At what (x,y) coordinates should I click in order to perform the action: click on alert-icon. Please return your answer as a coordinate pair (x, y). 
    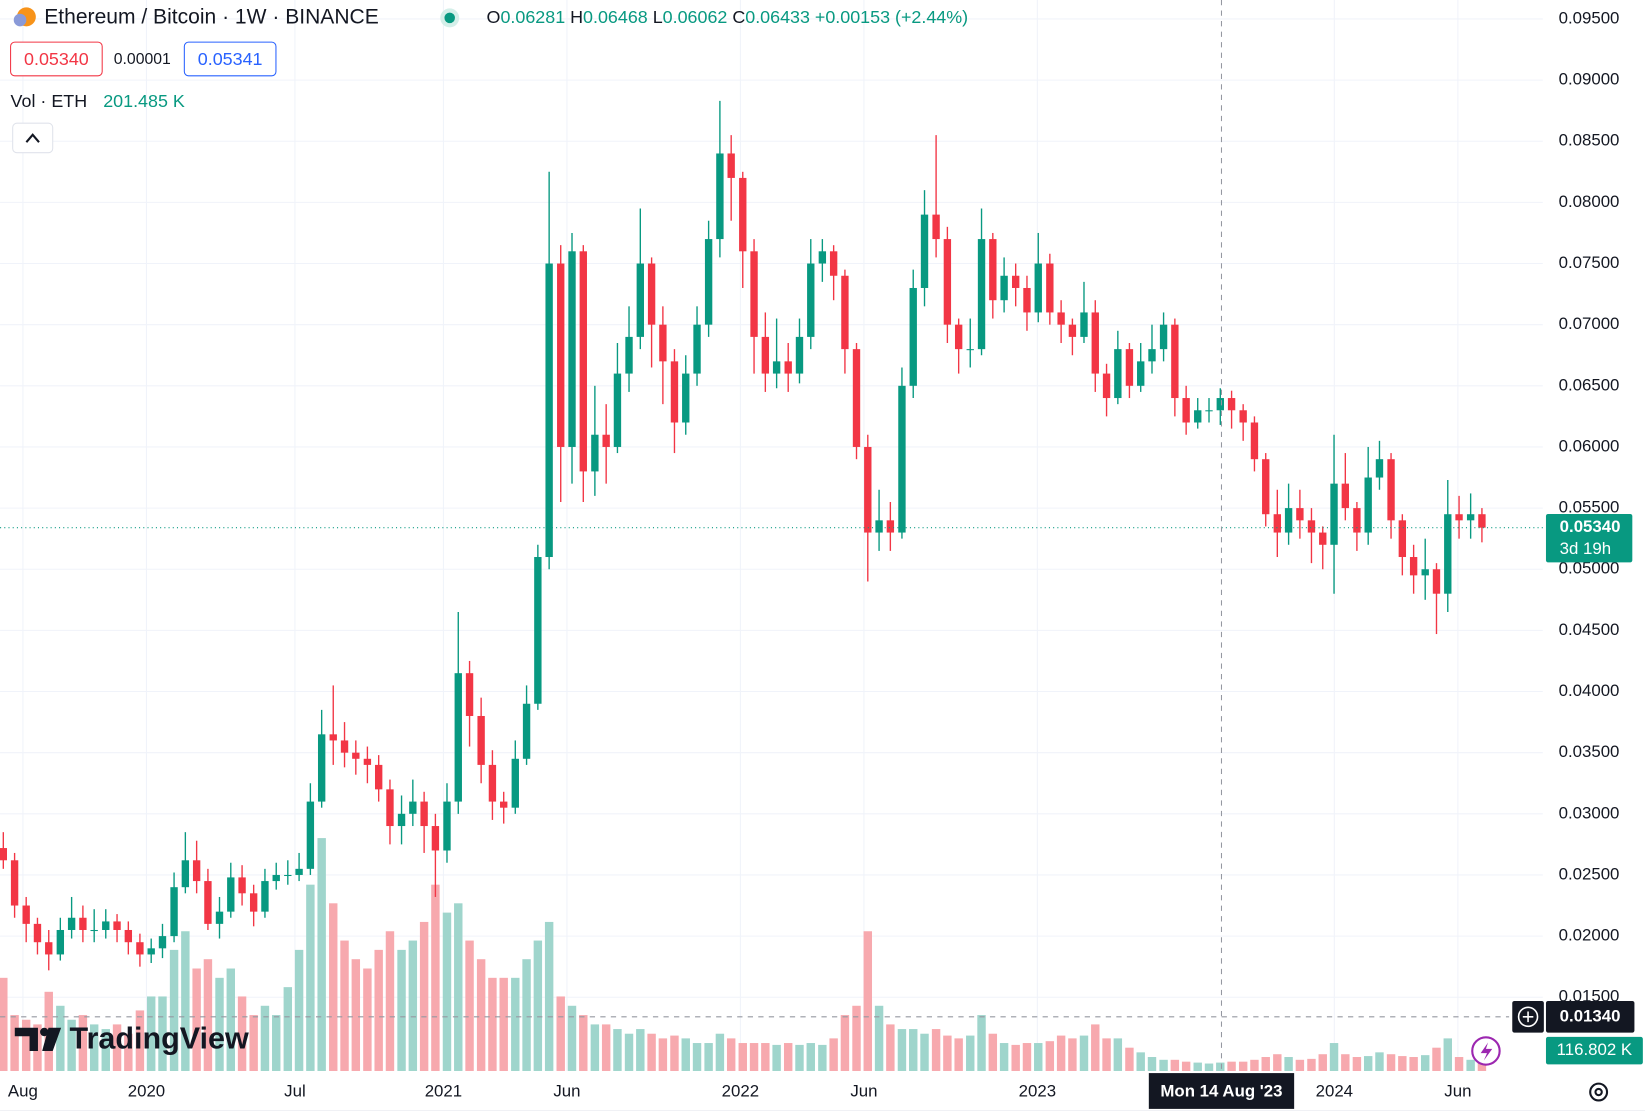
    Looking at the image, I should click on (1486, 1051).